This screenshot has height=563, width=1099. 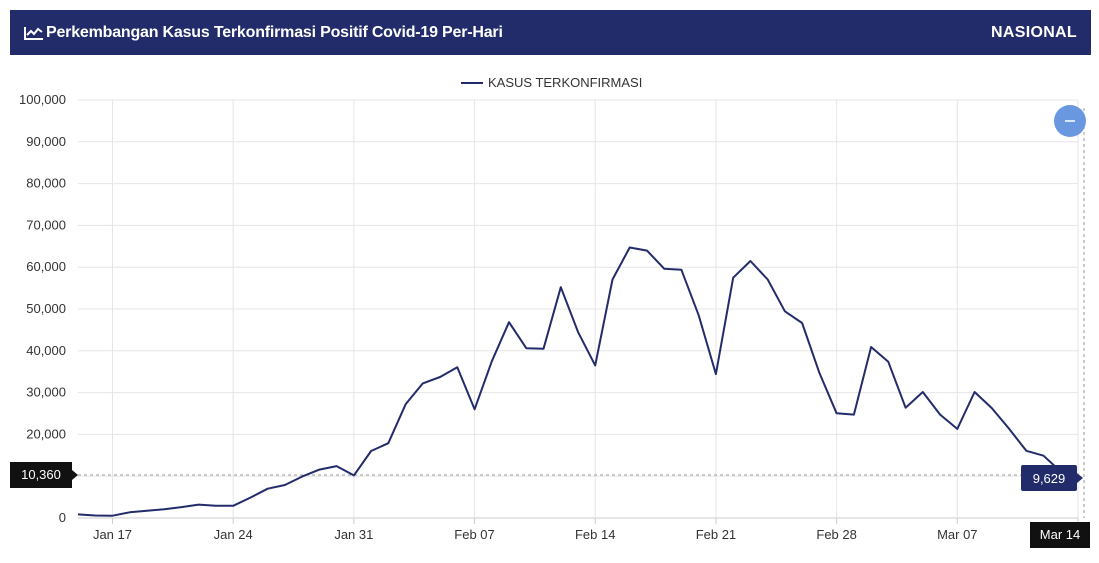 I want to click on x-tick-label: Feb 07, so click(x=474, y=534).